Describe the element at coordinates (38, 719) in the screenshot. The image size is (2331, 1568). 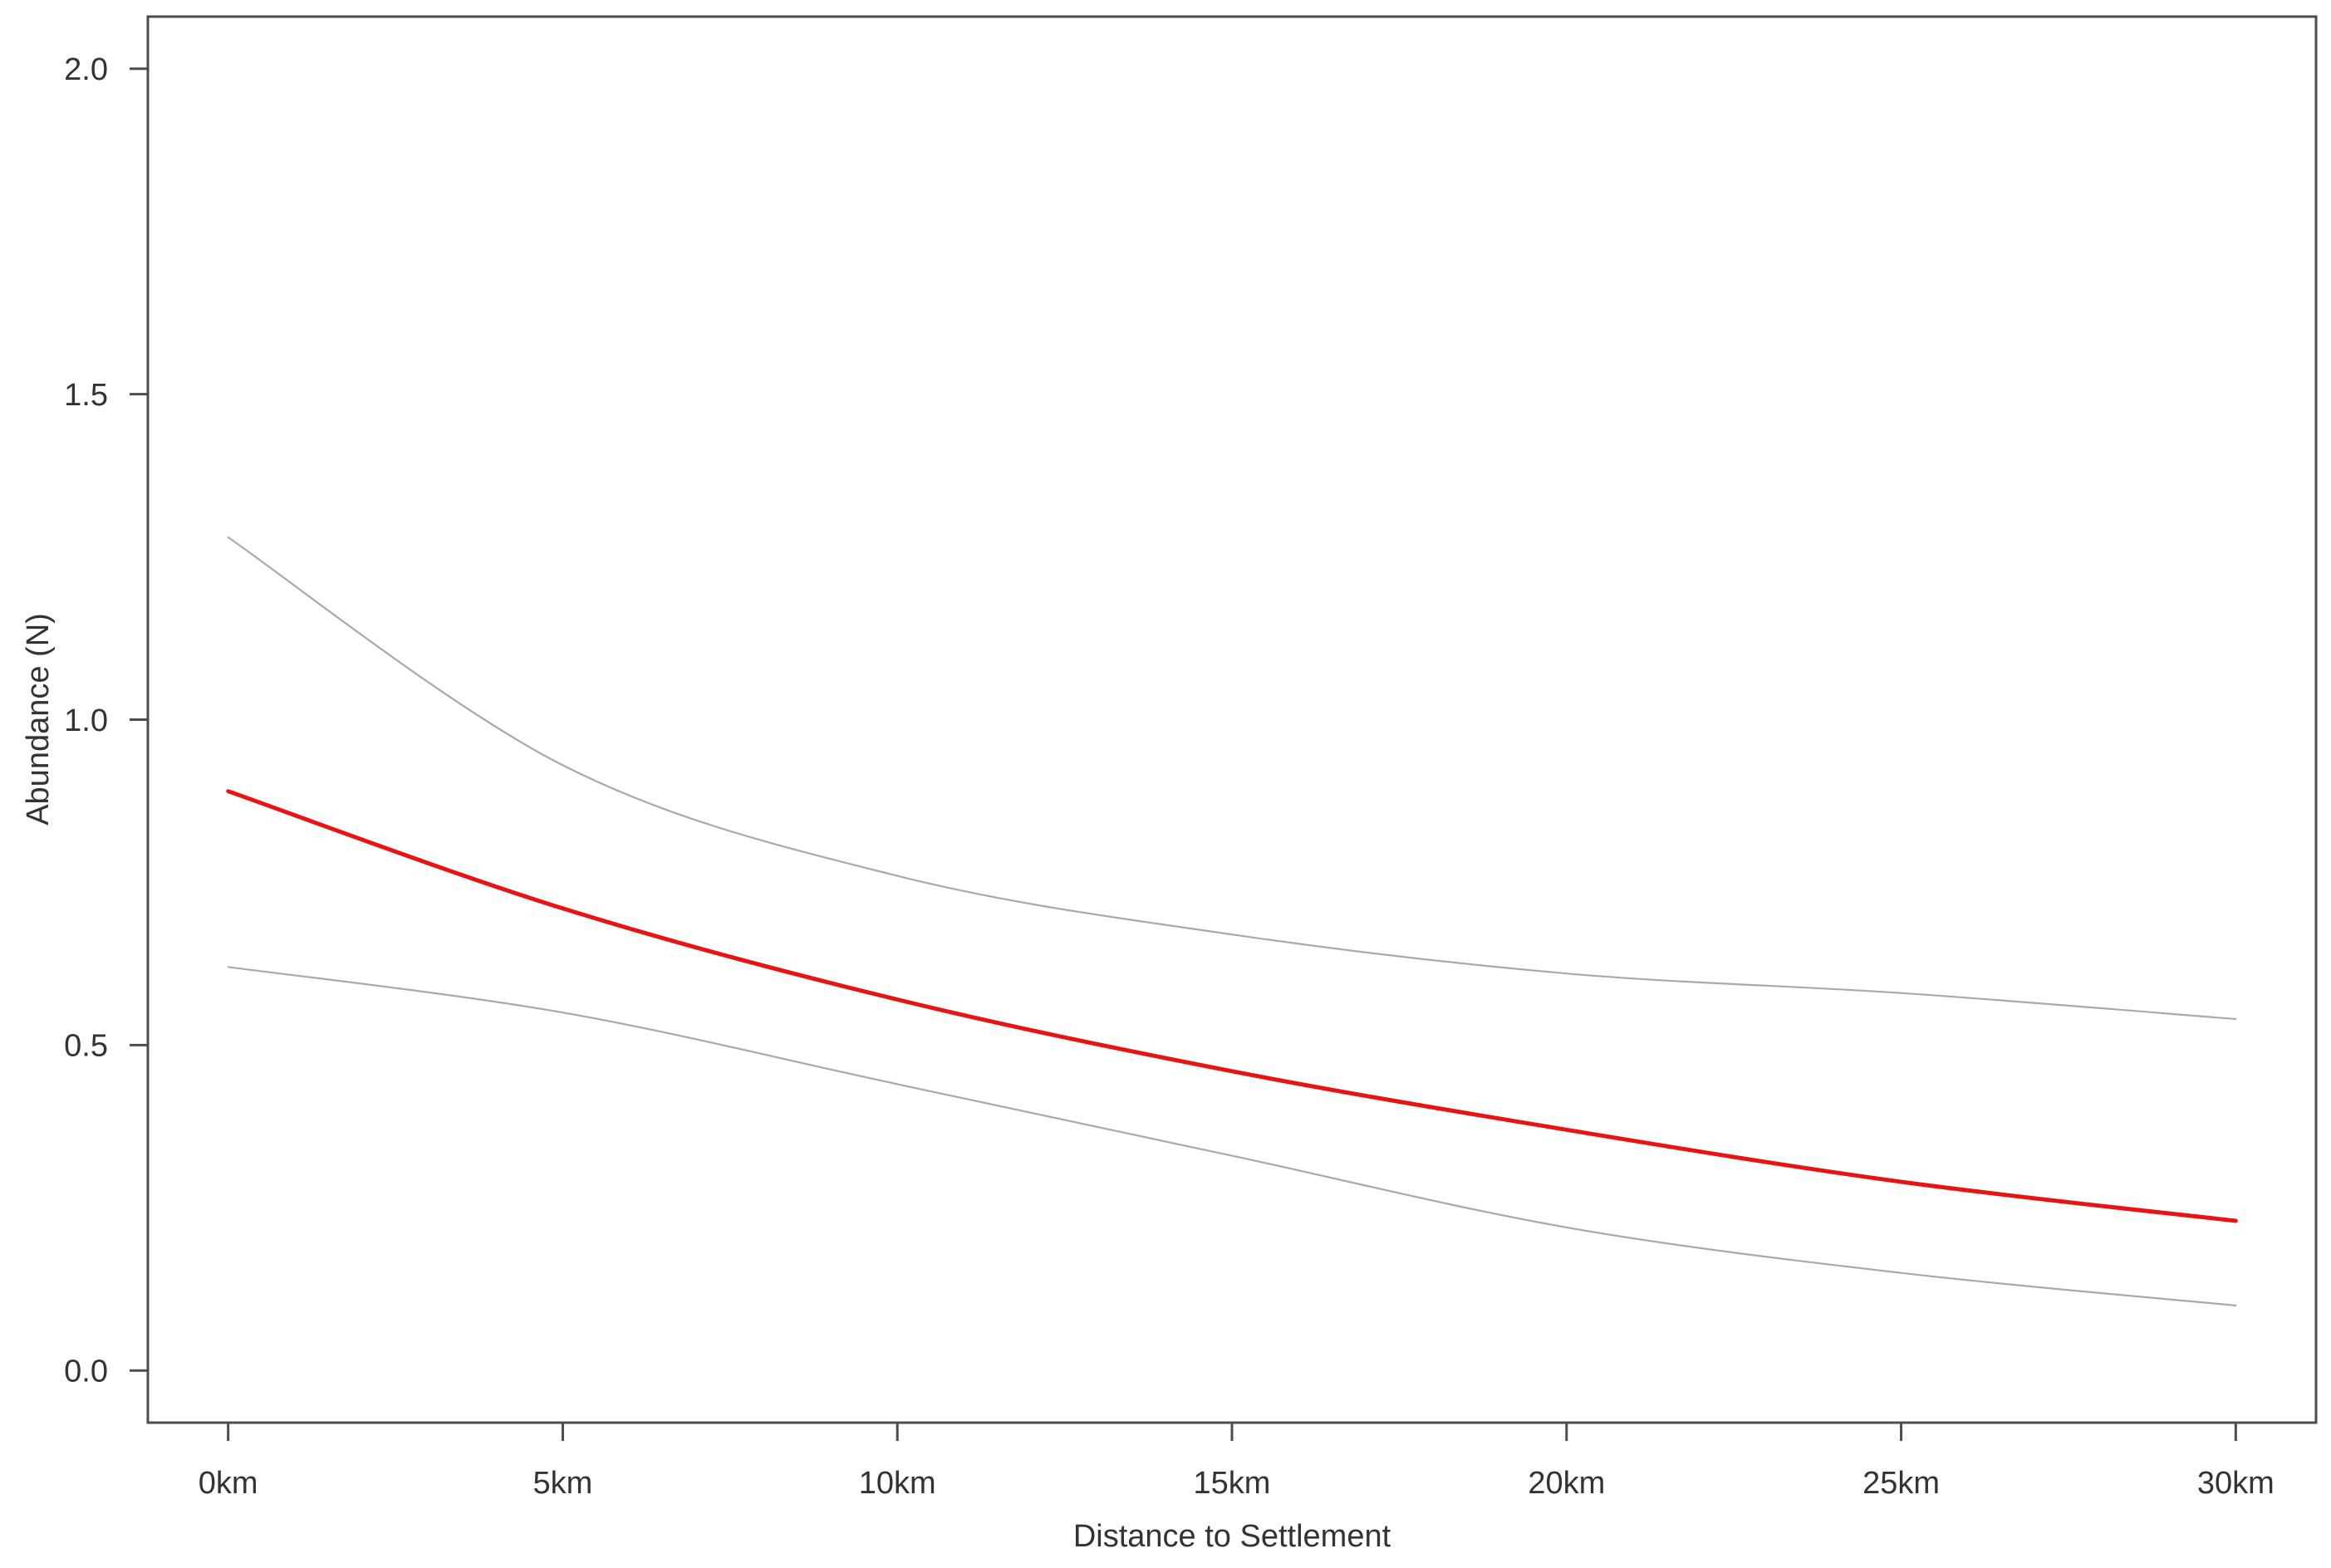
I see `y-axis-title: Abundance (N)` at that location.